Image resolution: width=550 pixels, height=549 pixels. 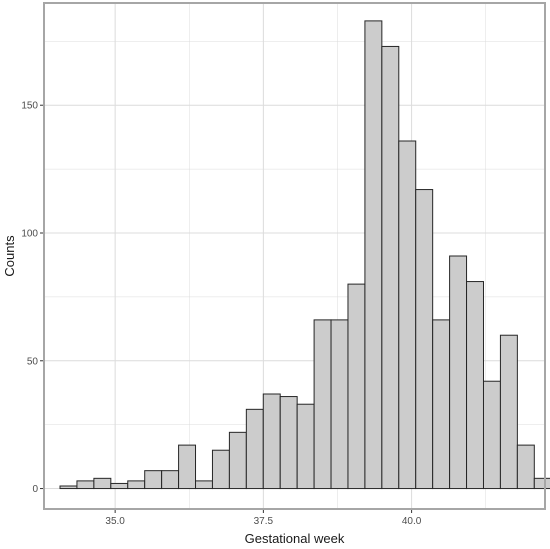 What do you see at coordinates (295, 538) in the screenshot?
I see `x-axis-title: Gestational week` at bounding box center [295, 538].